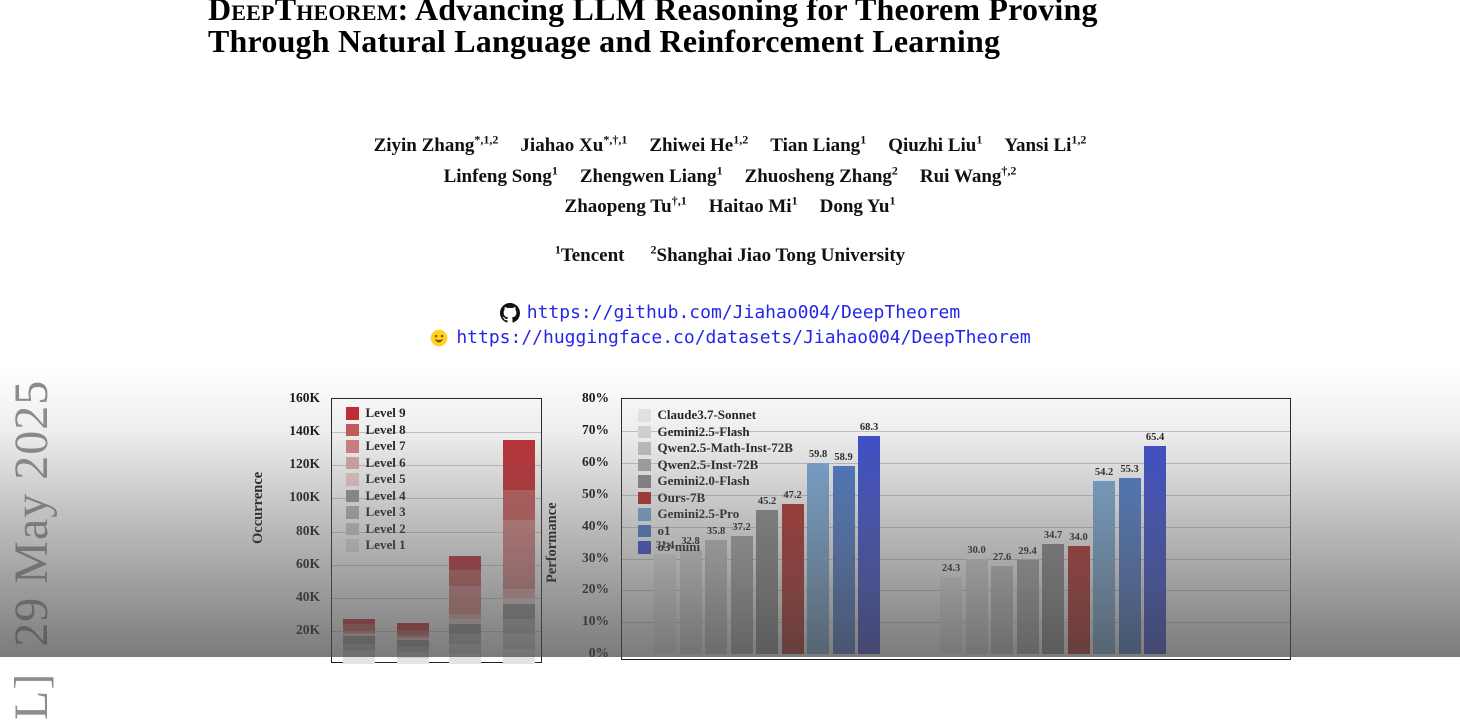  I want to click on legend-row: Level 9, so click(376, 413).